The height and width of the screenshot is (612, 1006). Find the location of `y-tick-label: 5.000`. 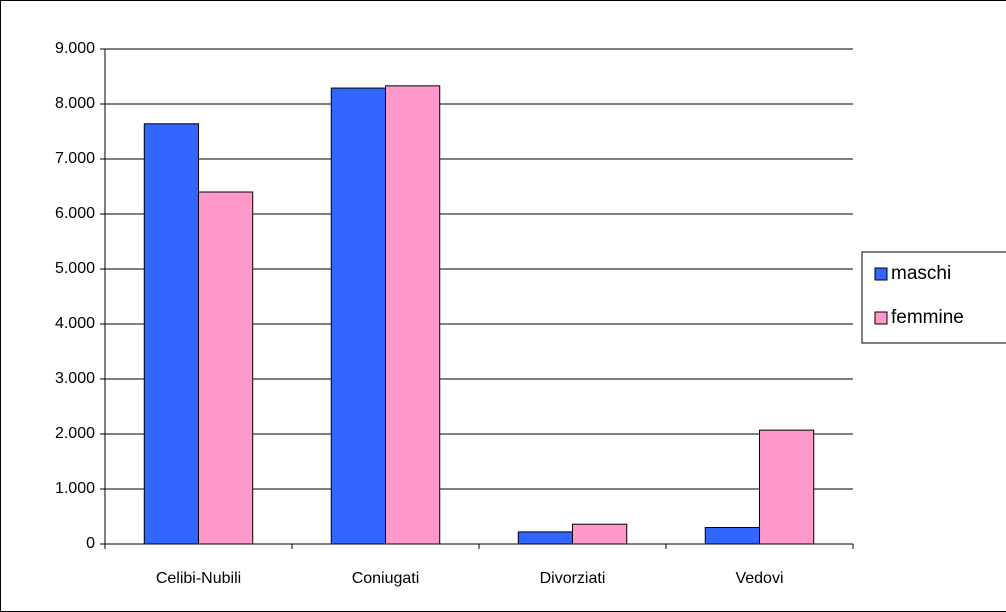

y-tick-label: 5.000 is located at coordinates (75, 268).